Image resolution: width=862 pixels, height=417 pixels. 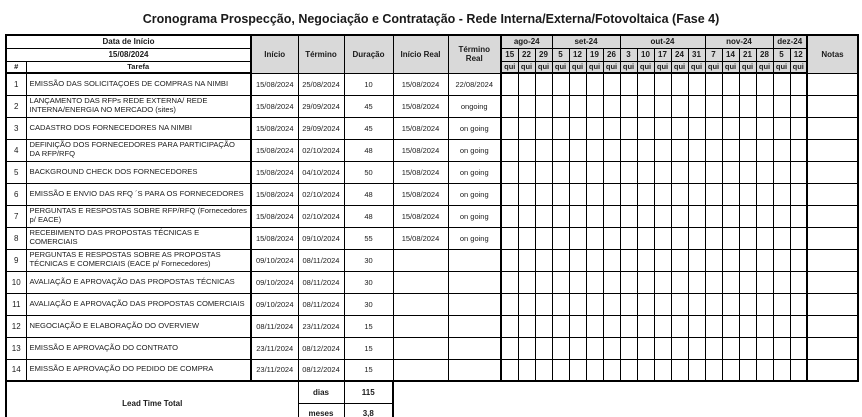 I want to click on row-number: 13, so click(x=16, y=348).